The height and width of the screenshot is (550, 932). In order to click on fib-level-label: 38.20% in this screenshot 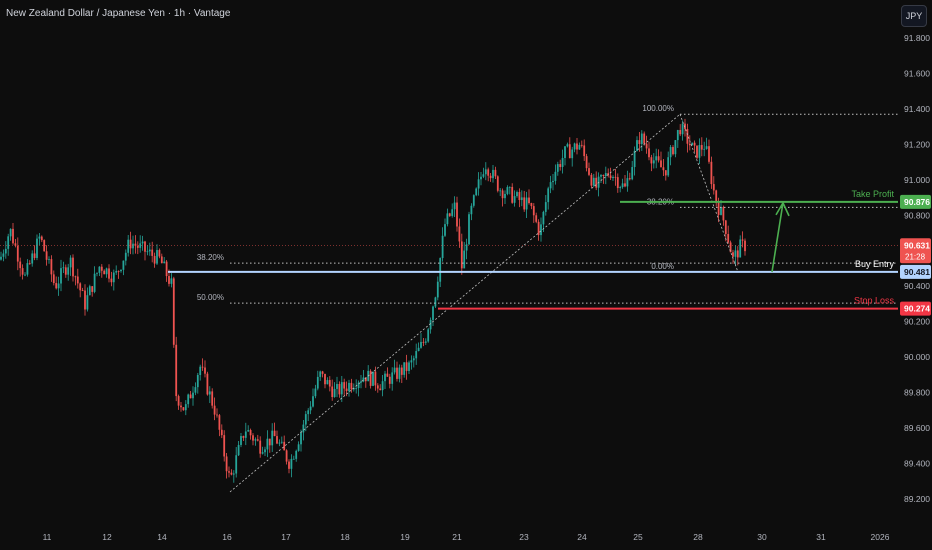, I will do `click(210, 257)`.